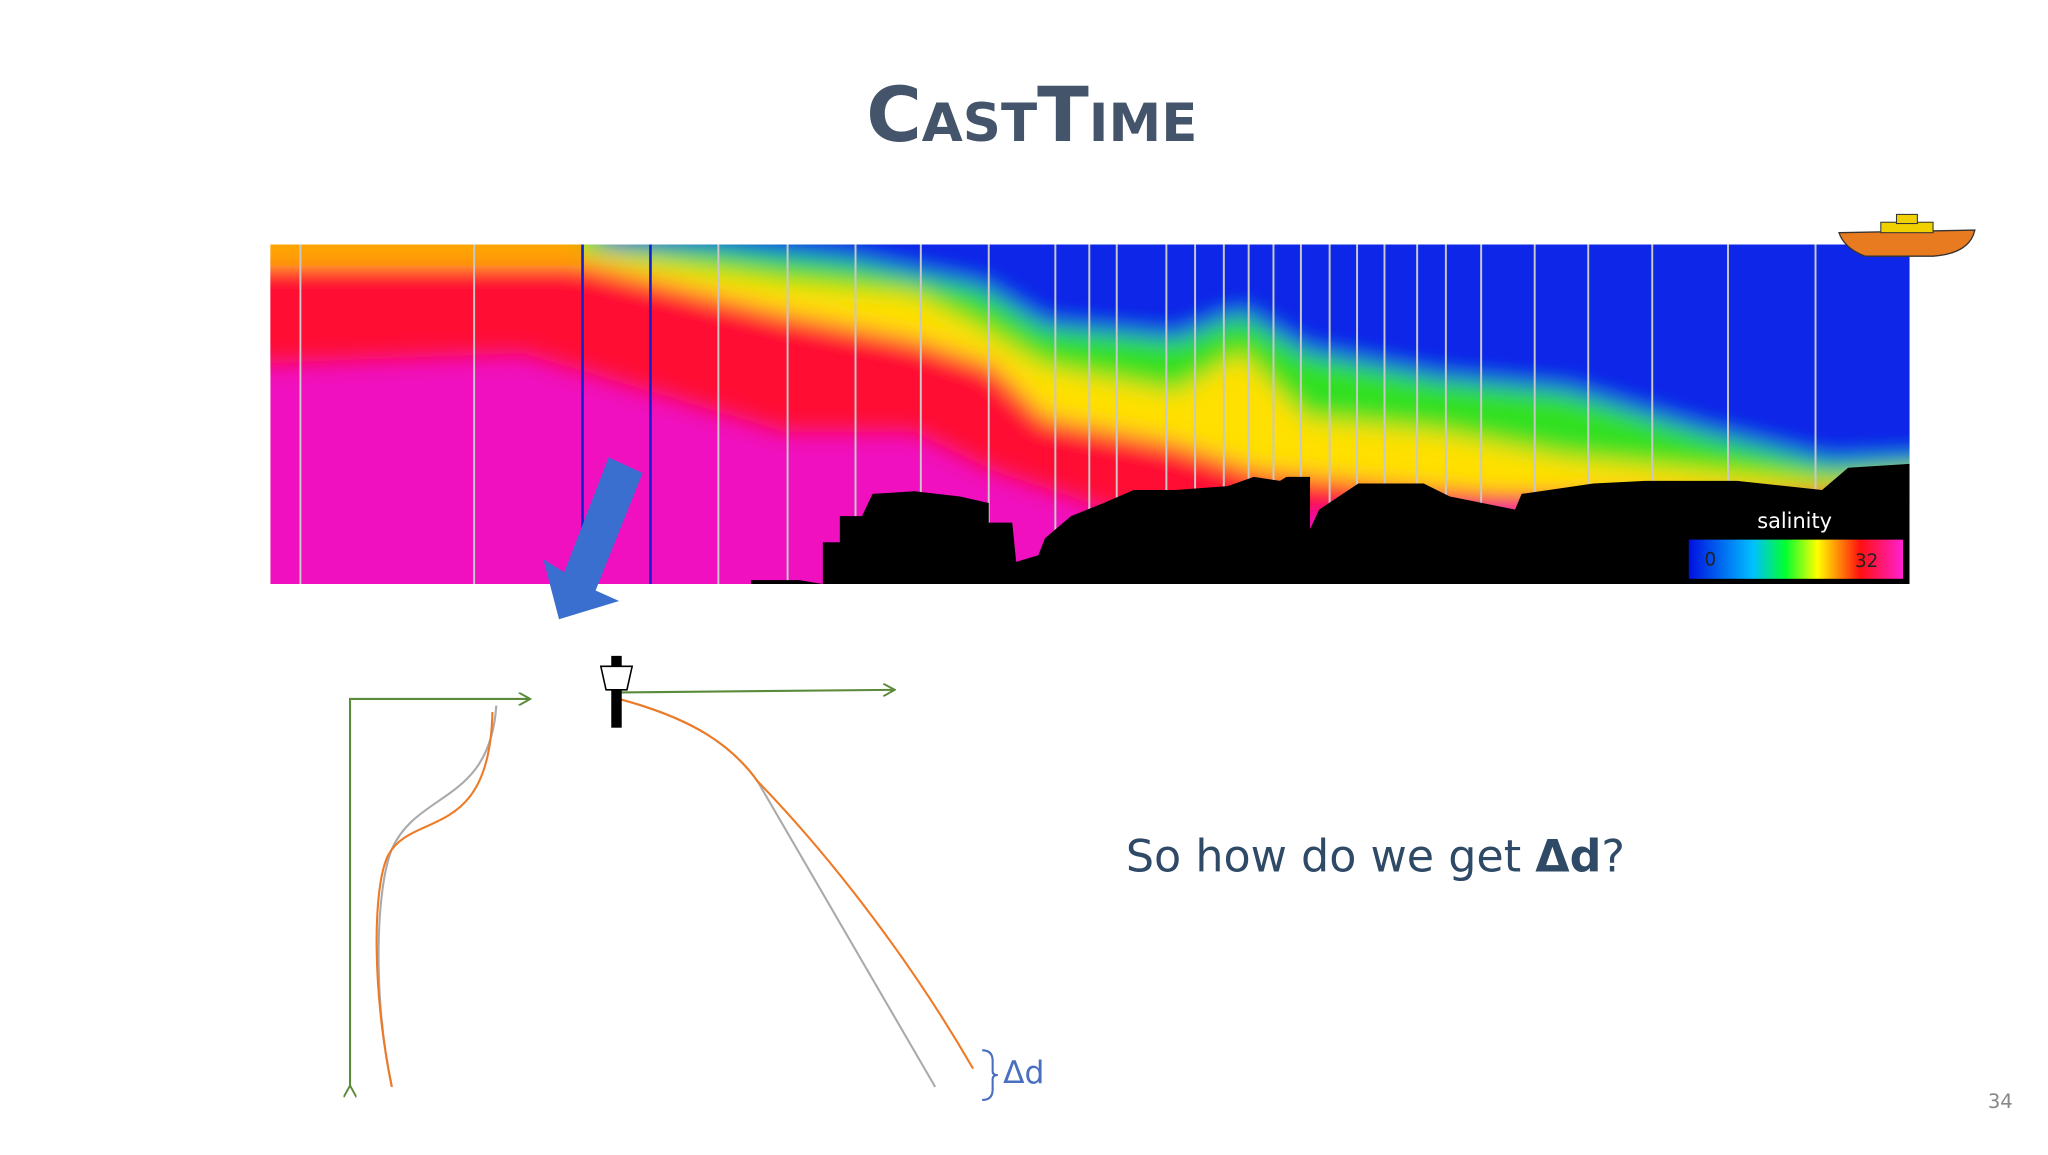 This screenshot has height=1155, width=2048. I want to click on question-end: ?, so click(1613, 856).